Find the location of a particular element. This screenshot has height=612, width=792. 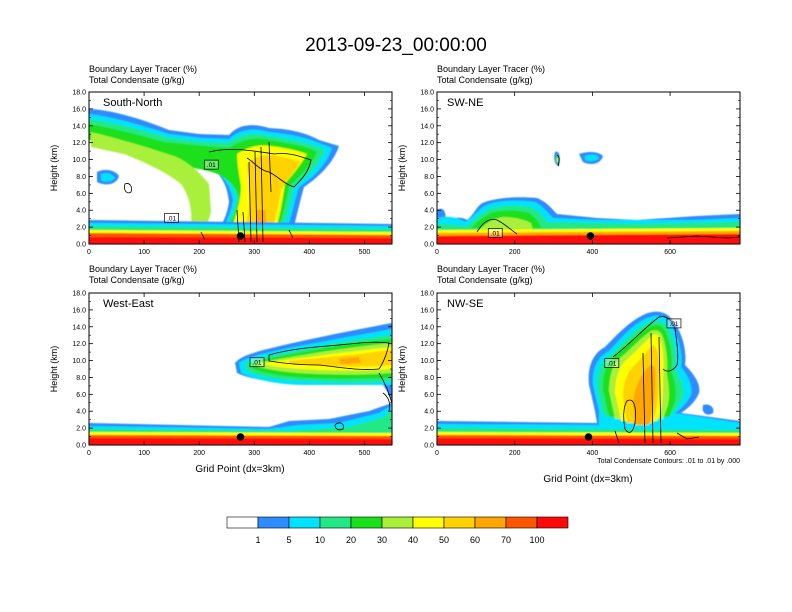

panel-label: NW-SE is located at coordinates (465, 304).